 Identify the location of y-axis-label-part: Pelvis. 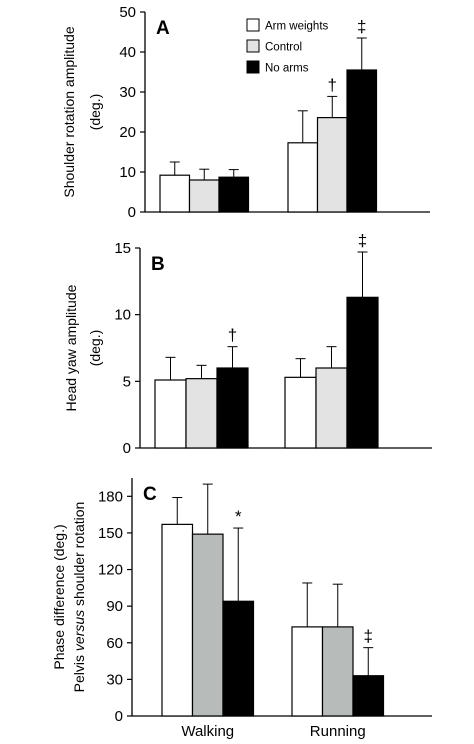
(79, 671).